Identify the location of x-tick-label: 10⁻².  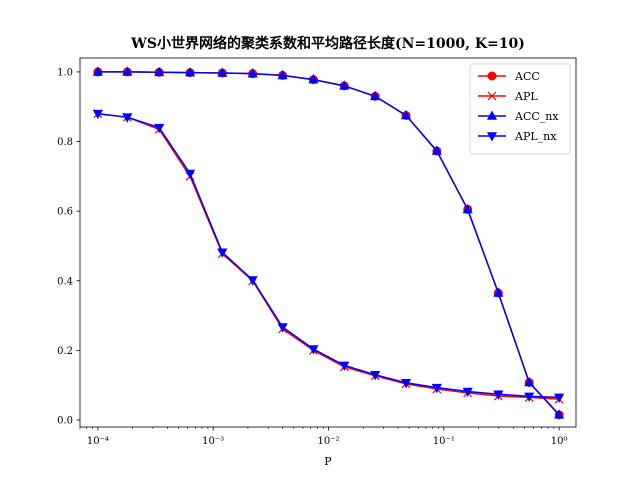
(328, 441).